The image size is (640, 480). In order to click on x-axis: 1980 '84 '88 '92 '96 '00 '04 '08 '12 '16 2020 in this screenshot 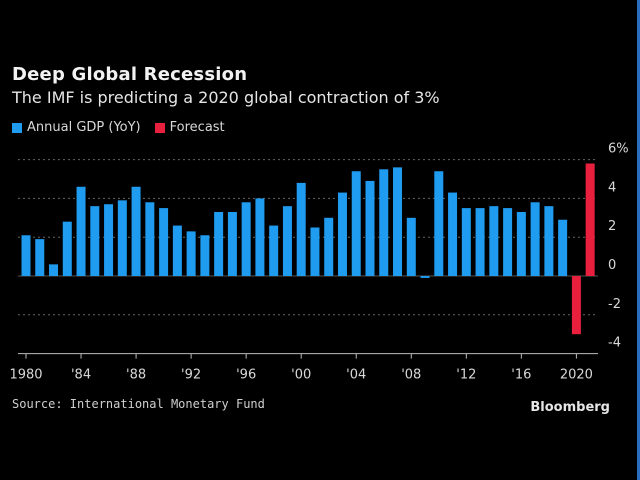, I will do `click(303, 368)`.